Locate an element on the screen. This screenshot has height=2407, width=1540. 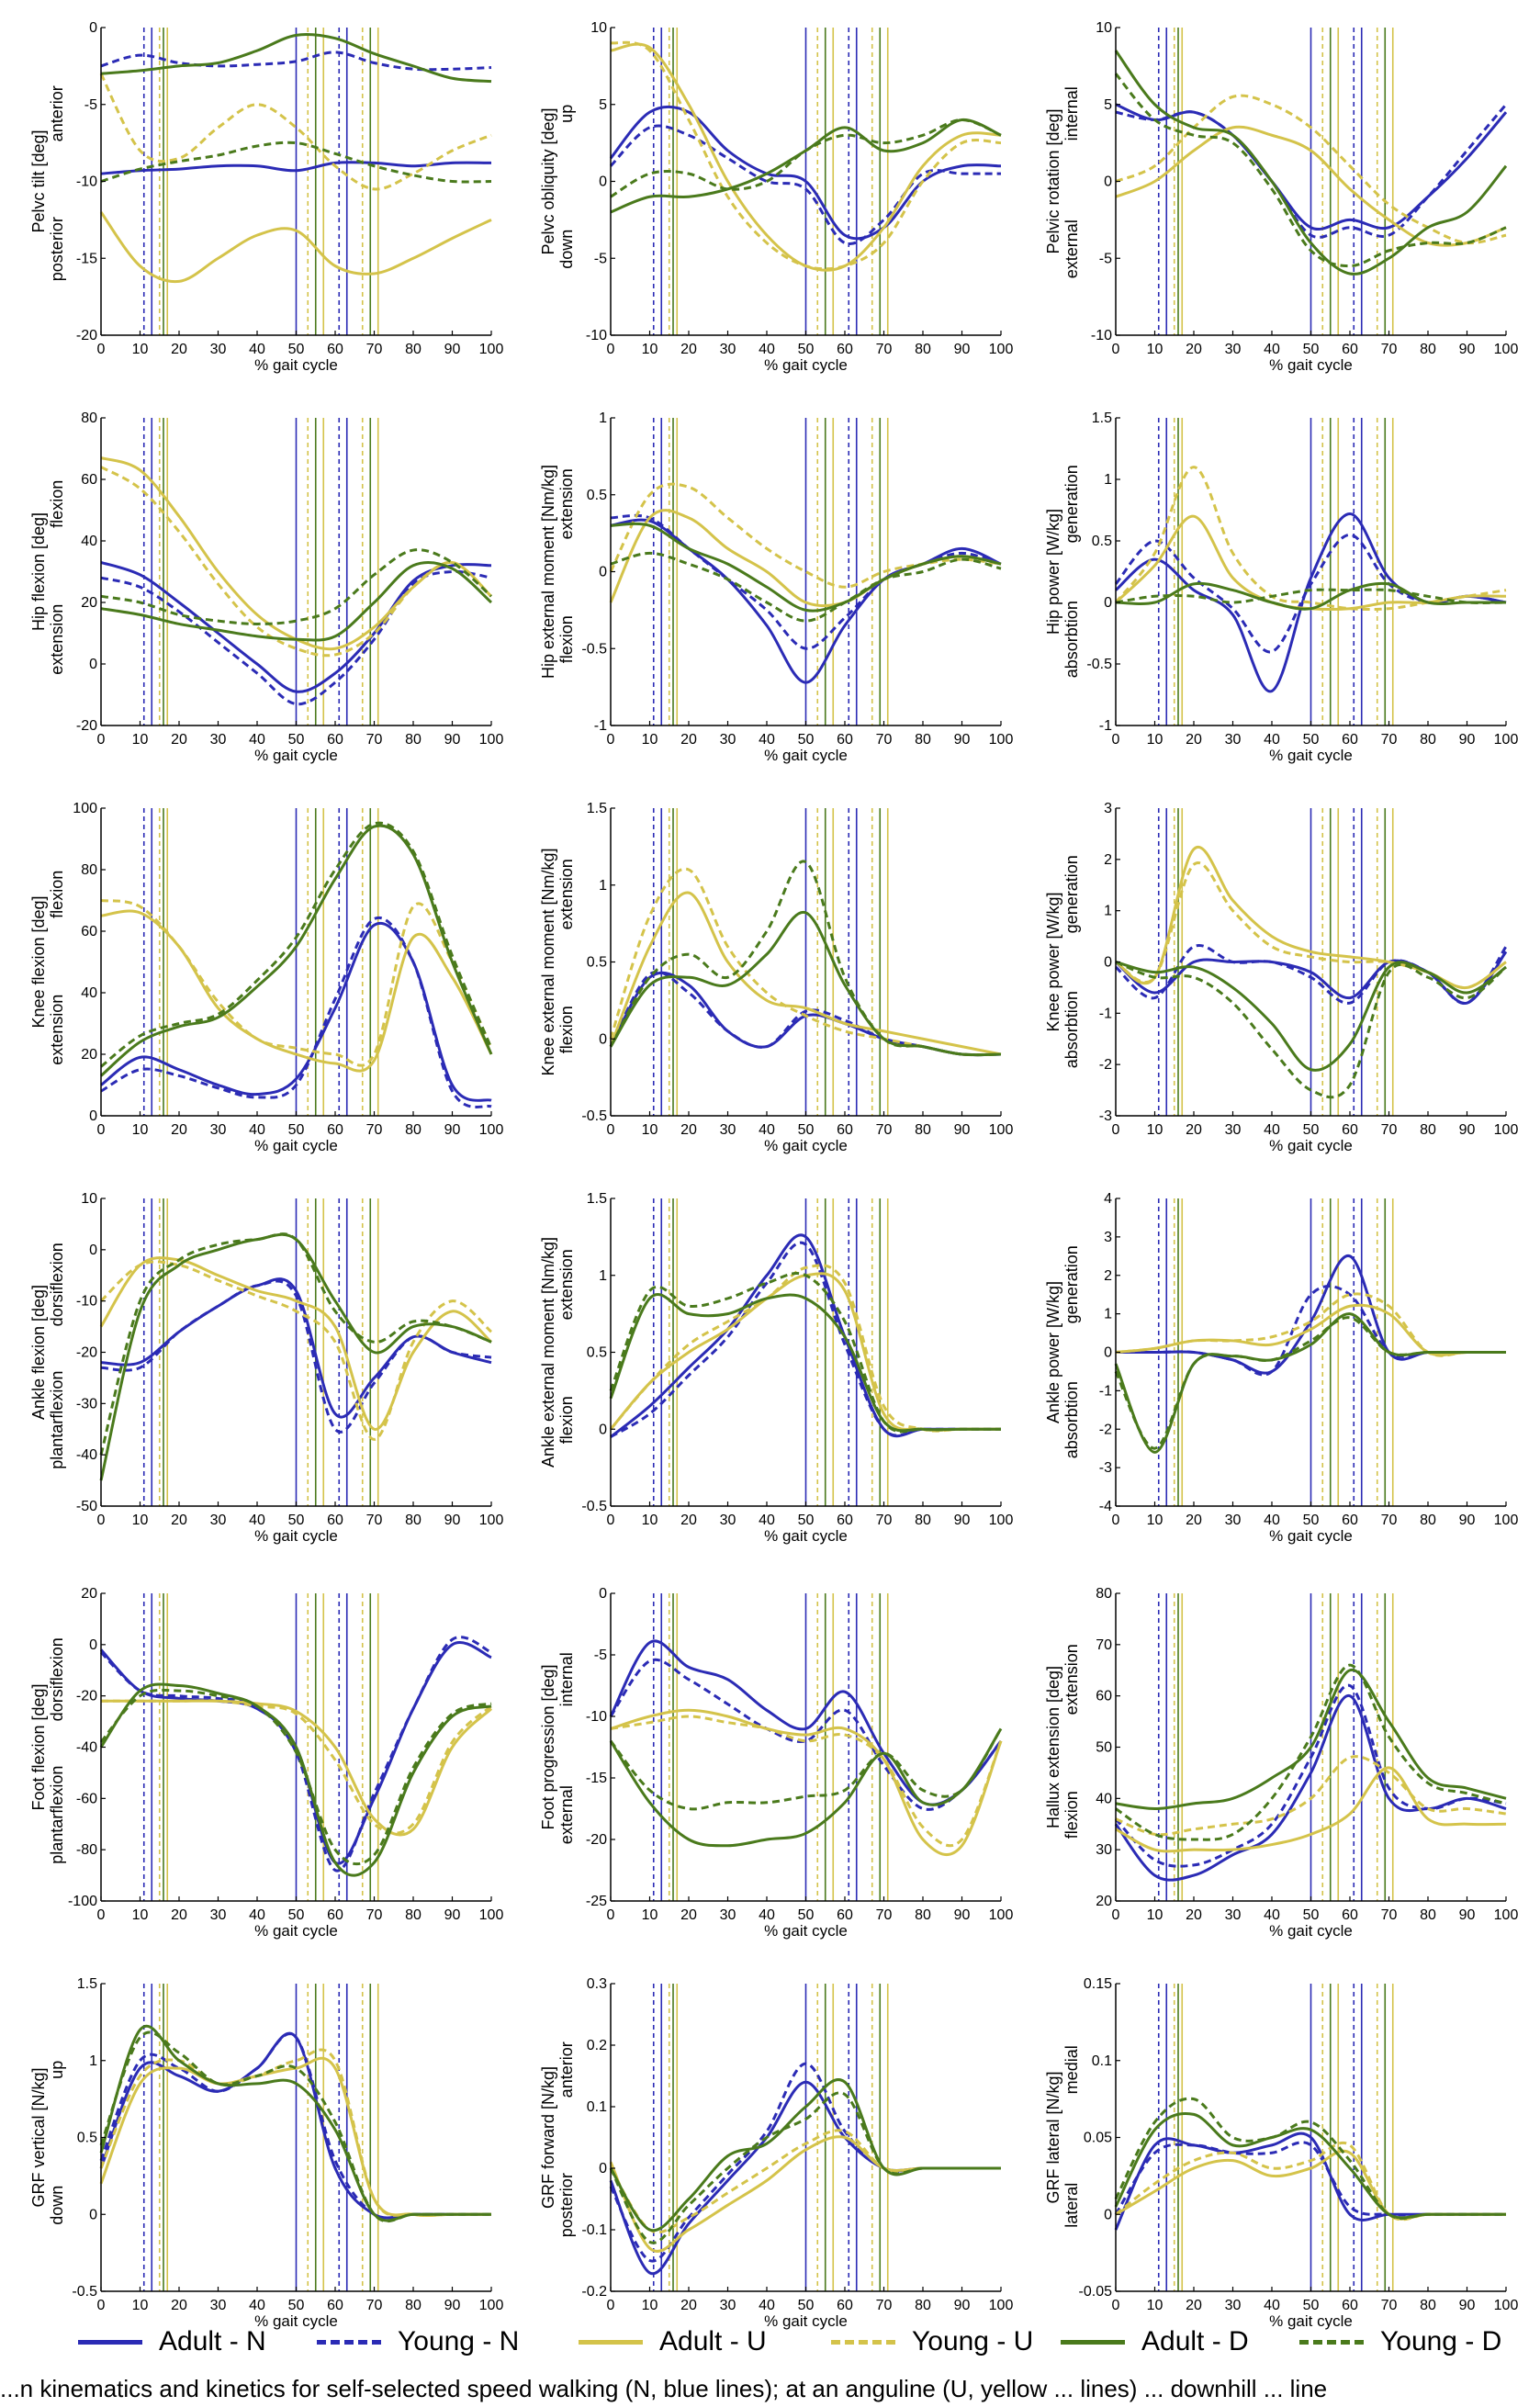
y-tick-label: -30 is located at coordinates (86, 1404).